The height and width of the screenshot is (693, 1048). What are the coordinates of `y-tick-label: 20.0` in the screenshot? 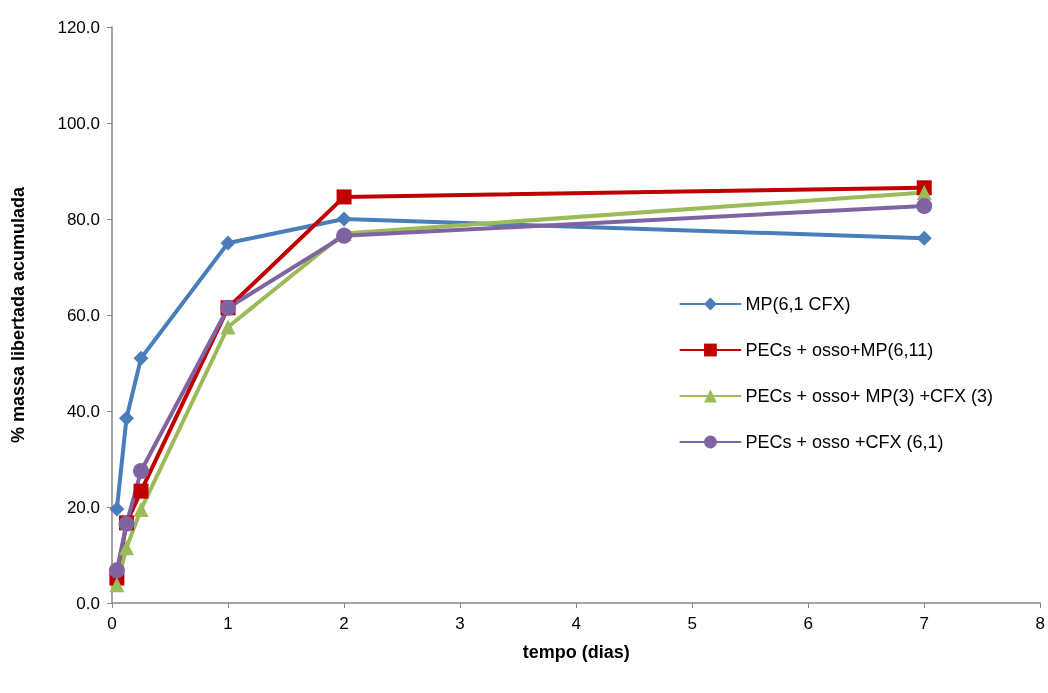 It's located at (83, 507).